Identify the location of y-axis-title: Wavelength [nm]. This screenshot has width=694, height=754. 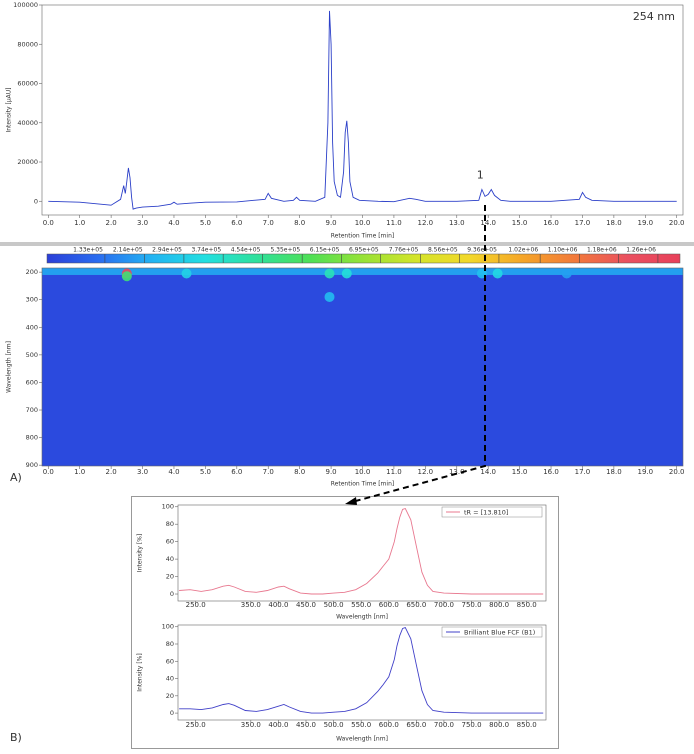
(9, 367).